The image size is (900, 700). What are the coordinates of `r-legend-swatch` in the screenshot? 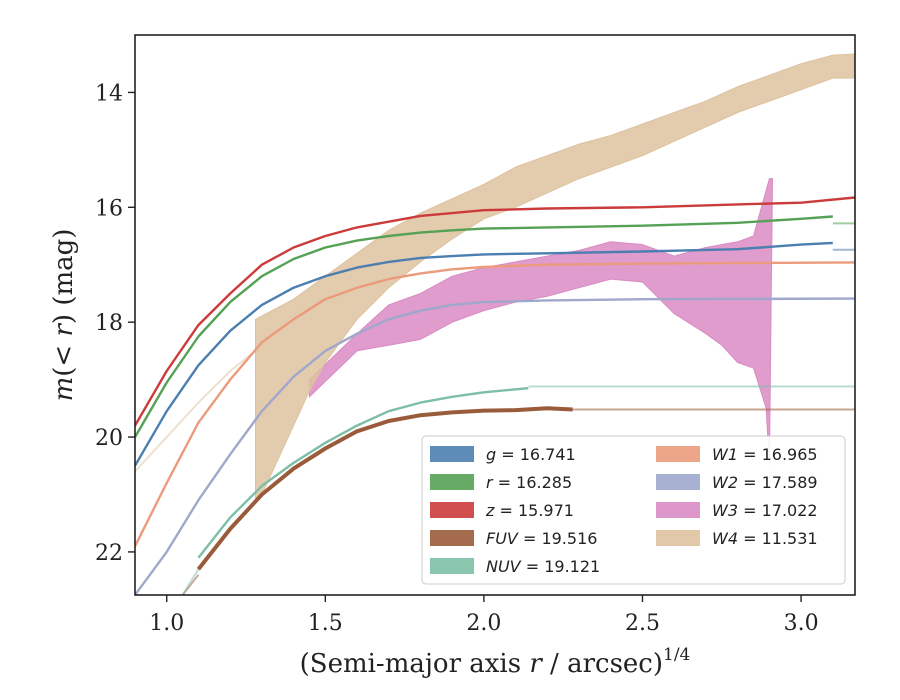 It's located at (452, 482).